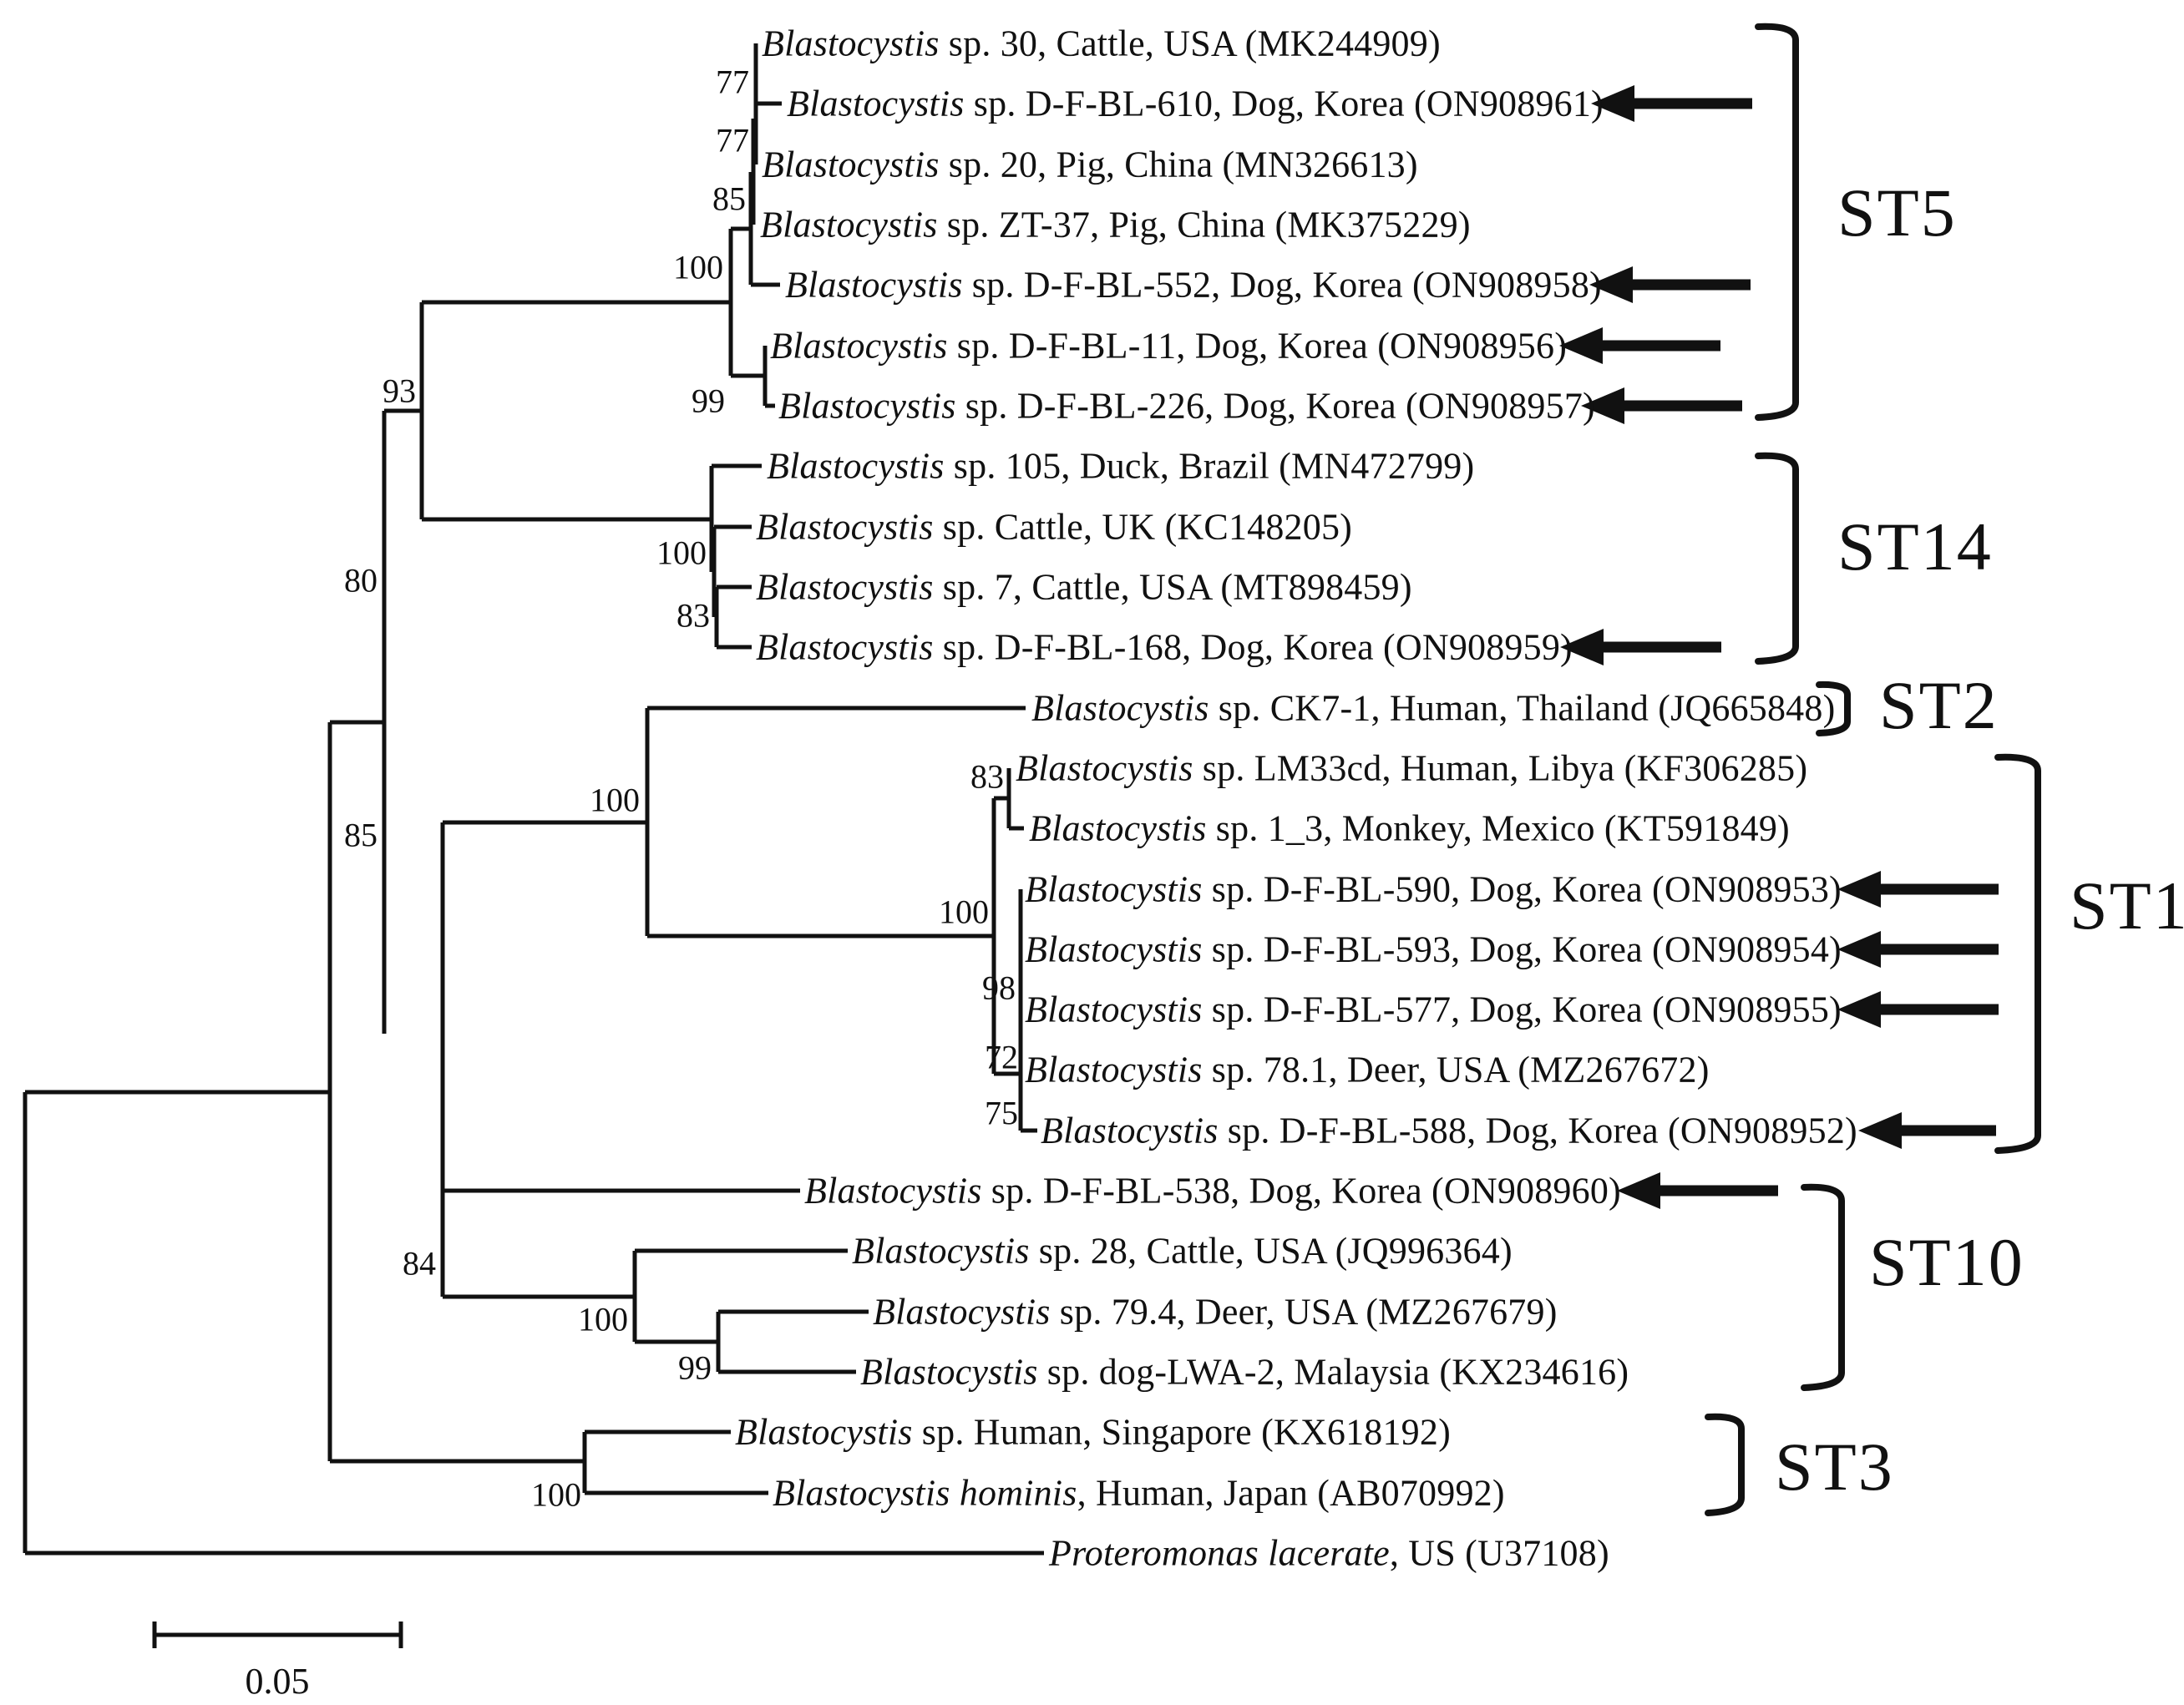 The image size is (2184, 1705). What do you see at coordinates (1284, 103) in the screenshot?
I see `taxon-rest: sp. D-F-BL-610, Dog, Korea (ON908961)` at bounding box center [1284, 103].